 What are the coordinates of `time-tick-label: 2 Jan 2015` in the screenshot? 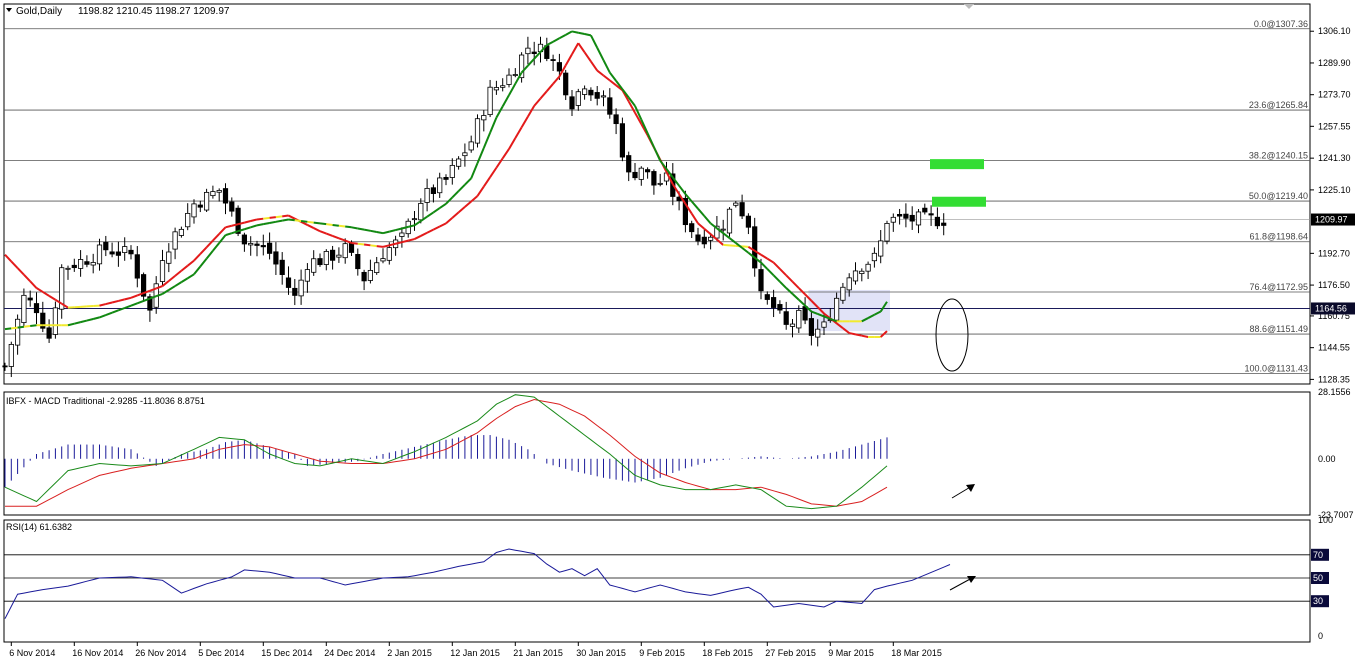 It's located at (409, 653).